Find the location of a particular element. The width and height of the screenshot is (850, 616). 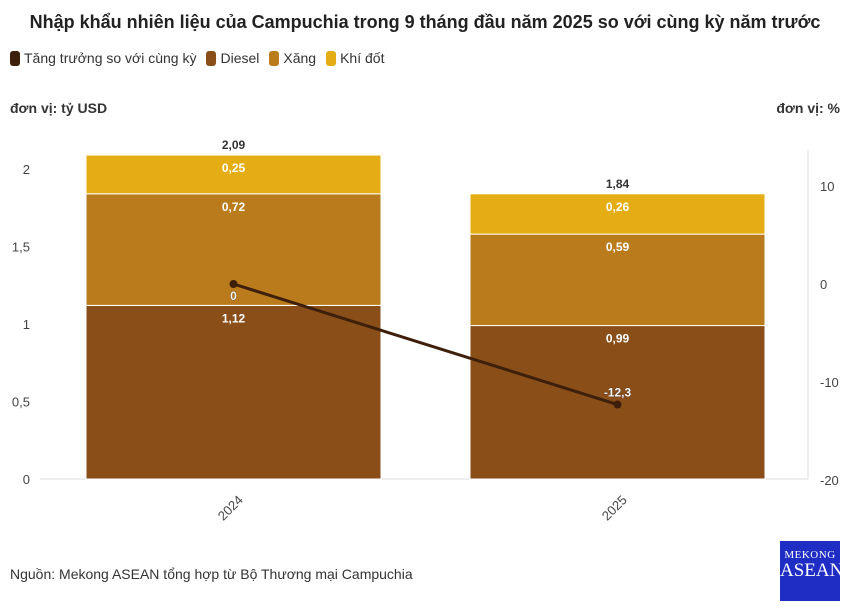

growth-label: -12,3 is located at coordinates (618, 393).